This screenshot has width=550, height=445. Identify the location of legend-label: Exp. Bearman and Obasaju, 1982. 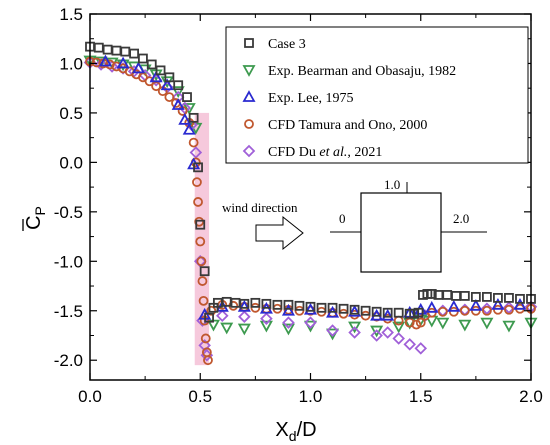
(362, 71).